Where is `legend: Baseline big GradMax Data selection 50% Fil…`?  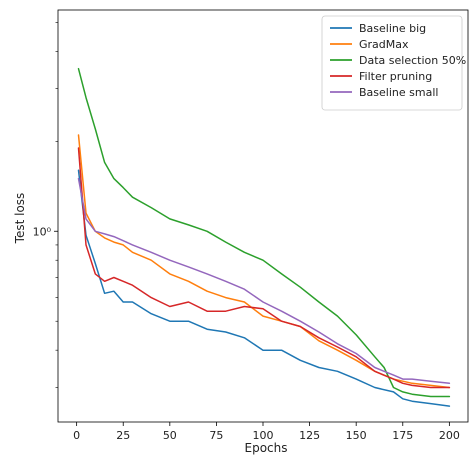 legend: Baseline big GradMax Data selection 50% Fil… is located at coordinates (393, 63).